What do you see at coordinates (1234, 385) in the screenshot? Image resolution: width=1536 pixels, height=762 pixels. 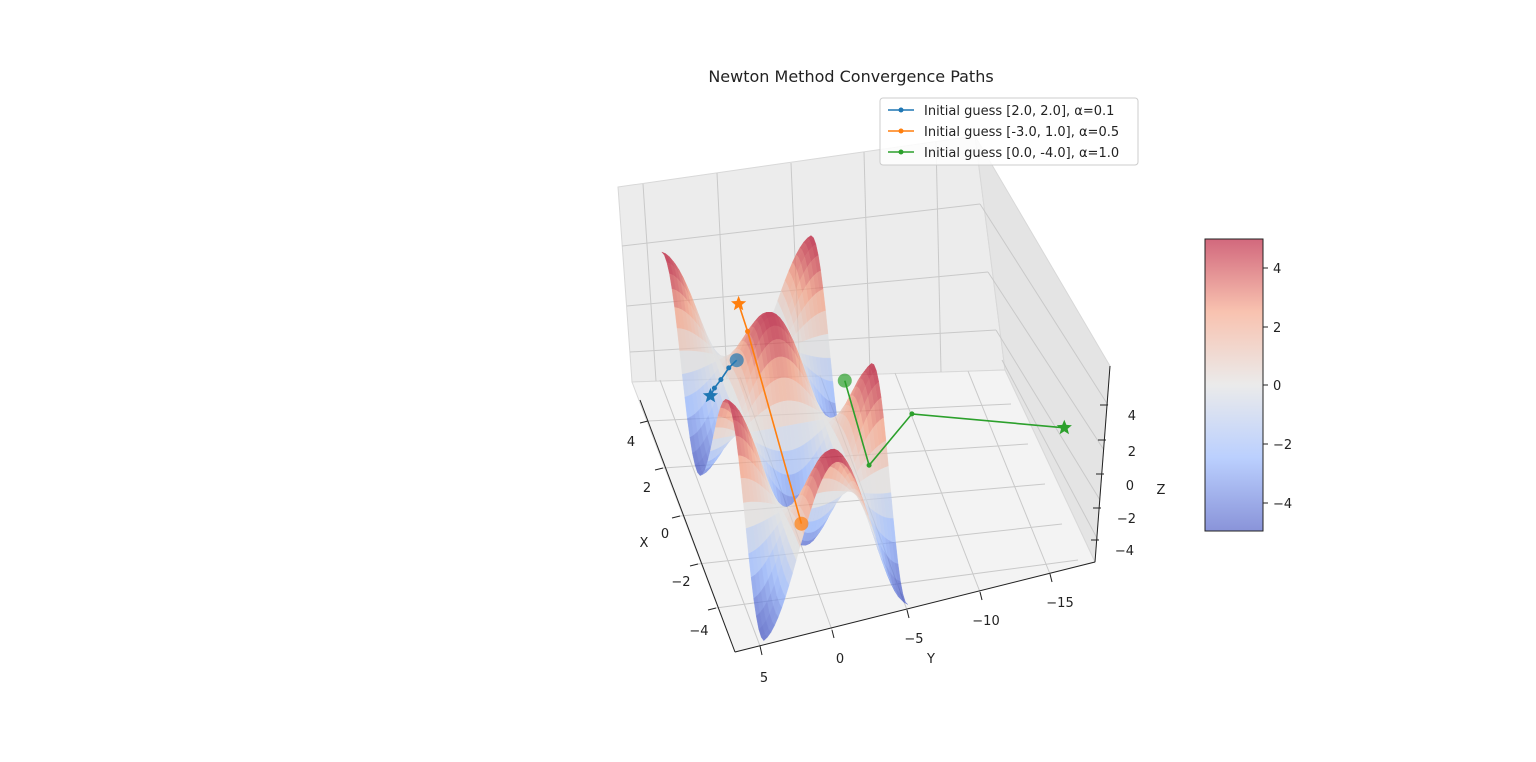 I see `colorbar-fill` at bounding box center [1234, 385].